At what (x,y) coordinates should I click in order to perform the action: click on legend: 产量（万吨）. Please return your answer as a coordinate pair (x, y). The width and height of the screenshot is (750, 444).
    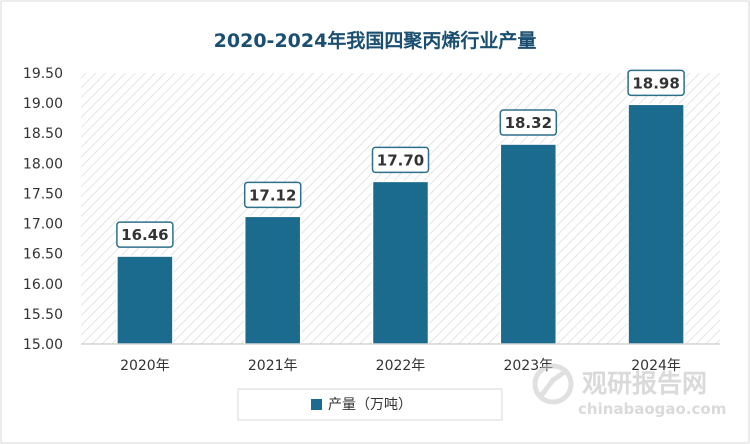
    Looking at the image, I should click on (370, 404).